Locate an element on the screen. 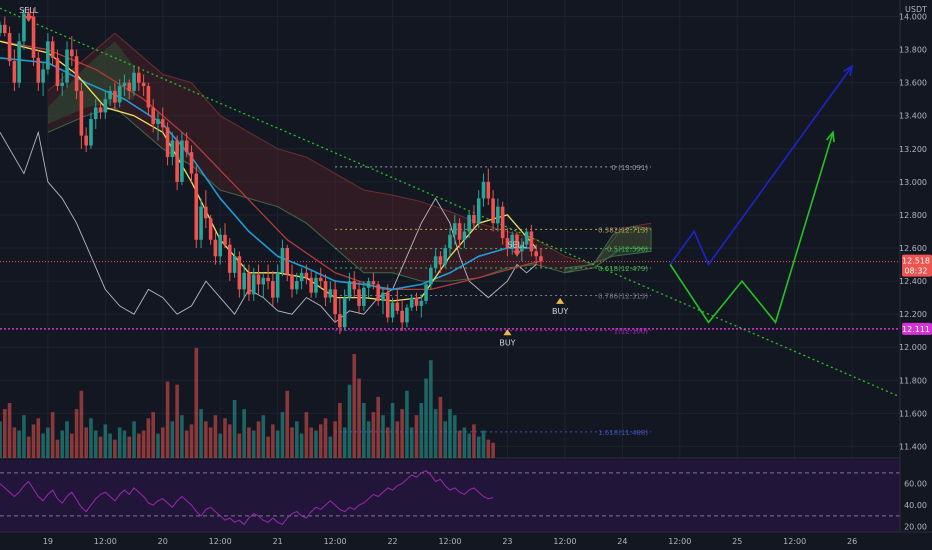 The height and width of the screenshot is (550, 932). forecast-arrowhead-blue is located at coordinates (848, 70).